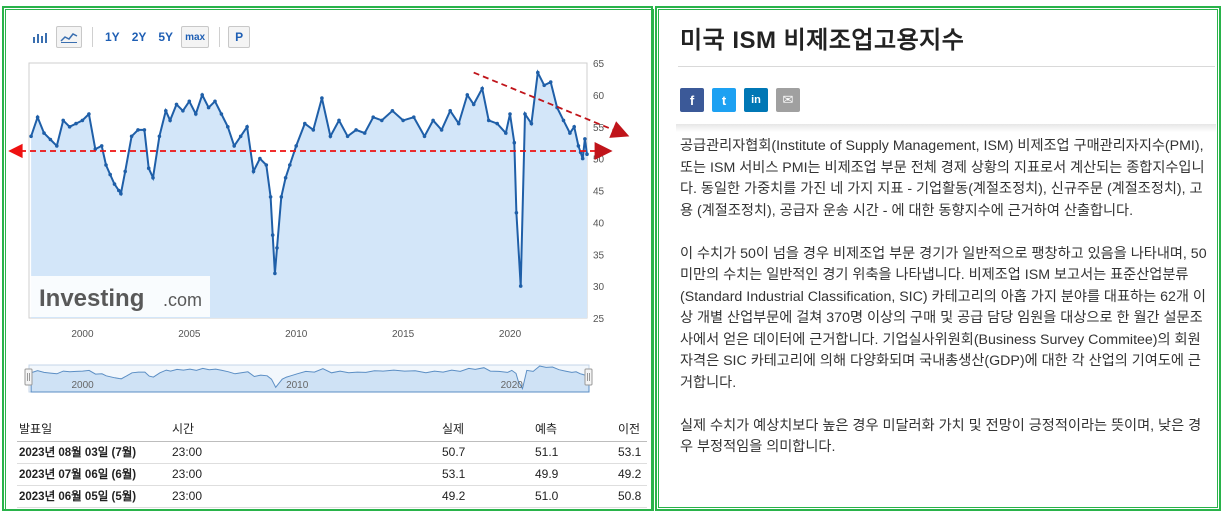 This screenshot has height=515, width=1225. What do you see at coordinates (166, 37) in the screenshot?
I see `range-5y-button: 5Y` at bounding box center [166, 37].